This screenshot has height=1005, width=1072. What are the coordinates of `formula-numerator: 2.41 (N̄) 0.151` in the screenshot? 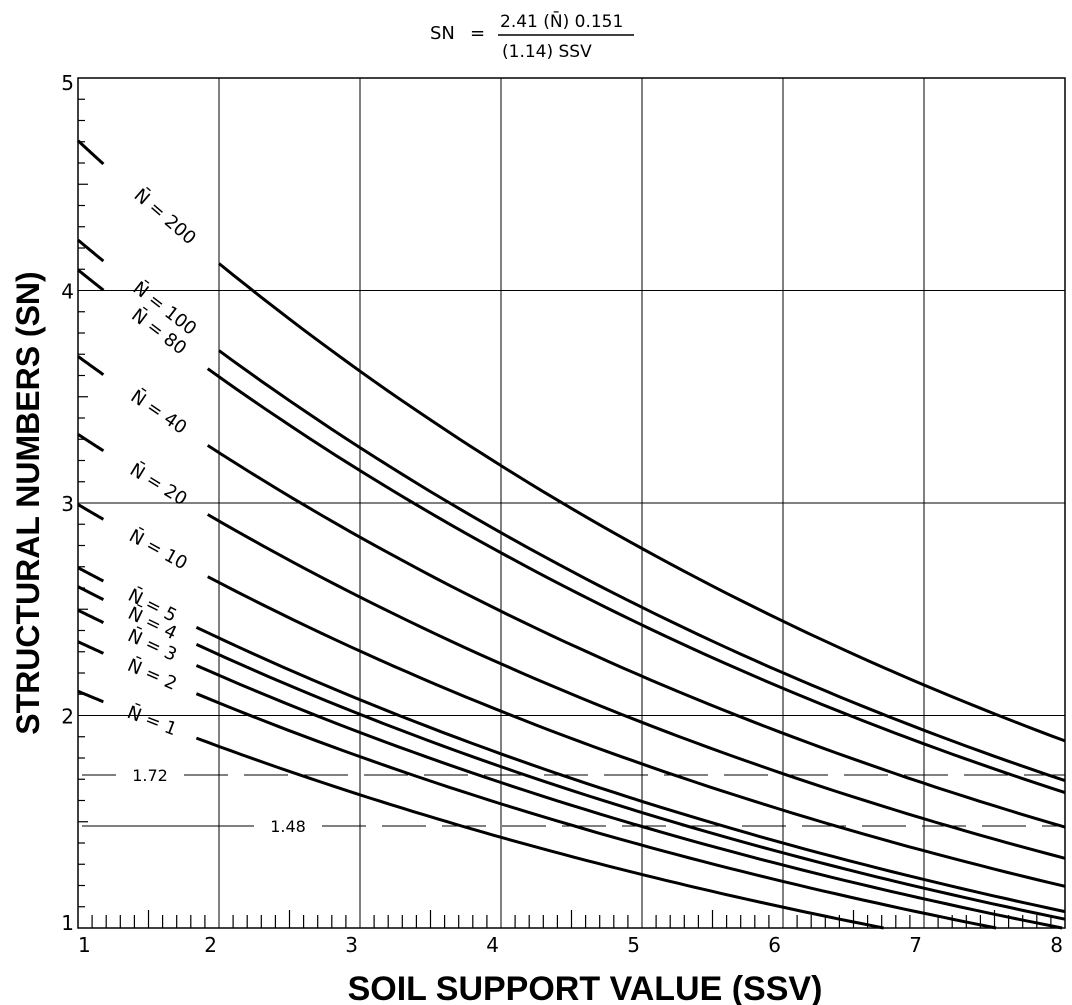 It's located at (561, 21).